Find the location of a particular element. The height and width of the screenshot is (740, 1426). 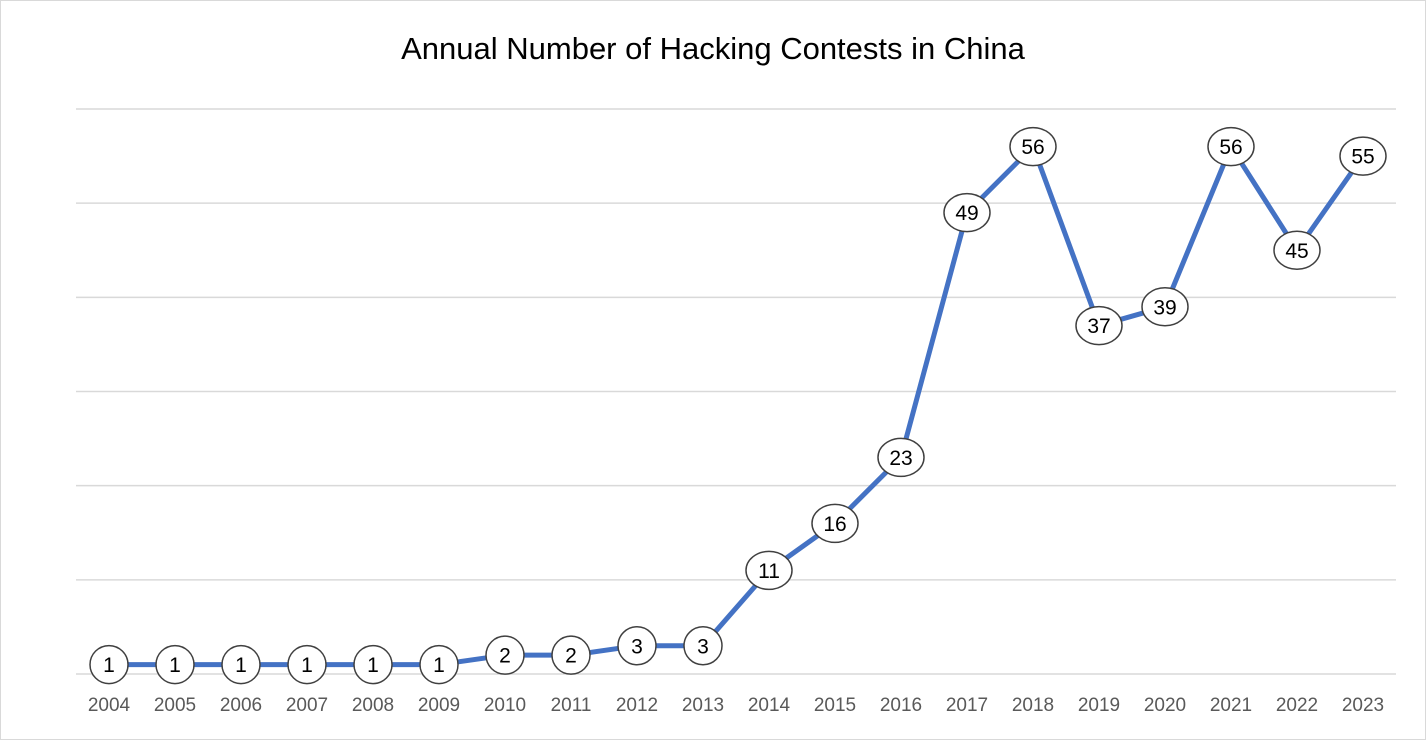

x-tick-label: 2008 is located at coordinates (373, 705).